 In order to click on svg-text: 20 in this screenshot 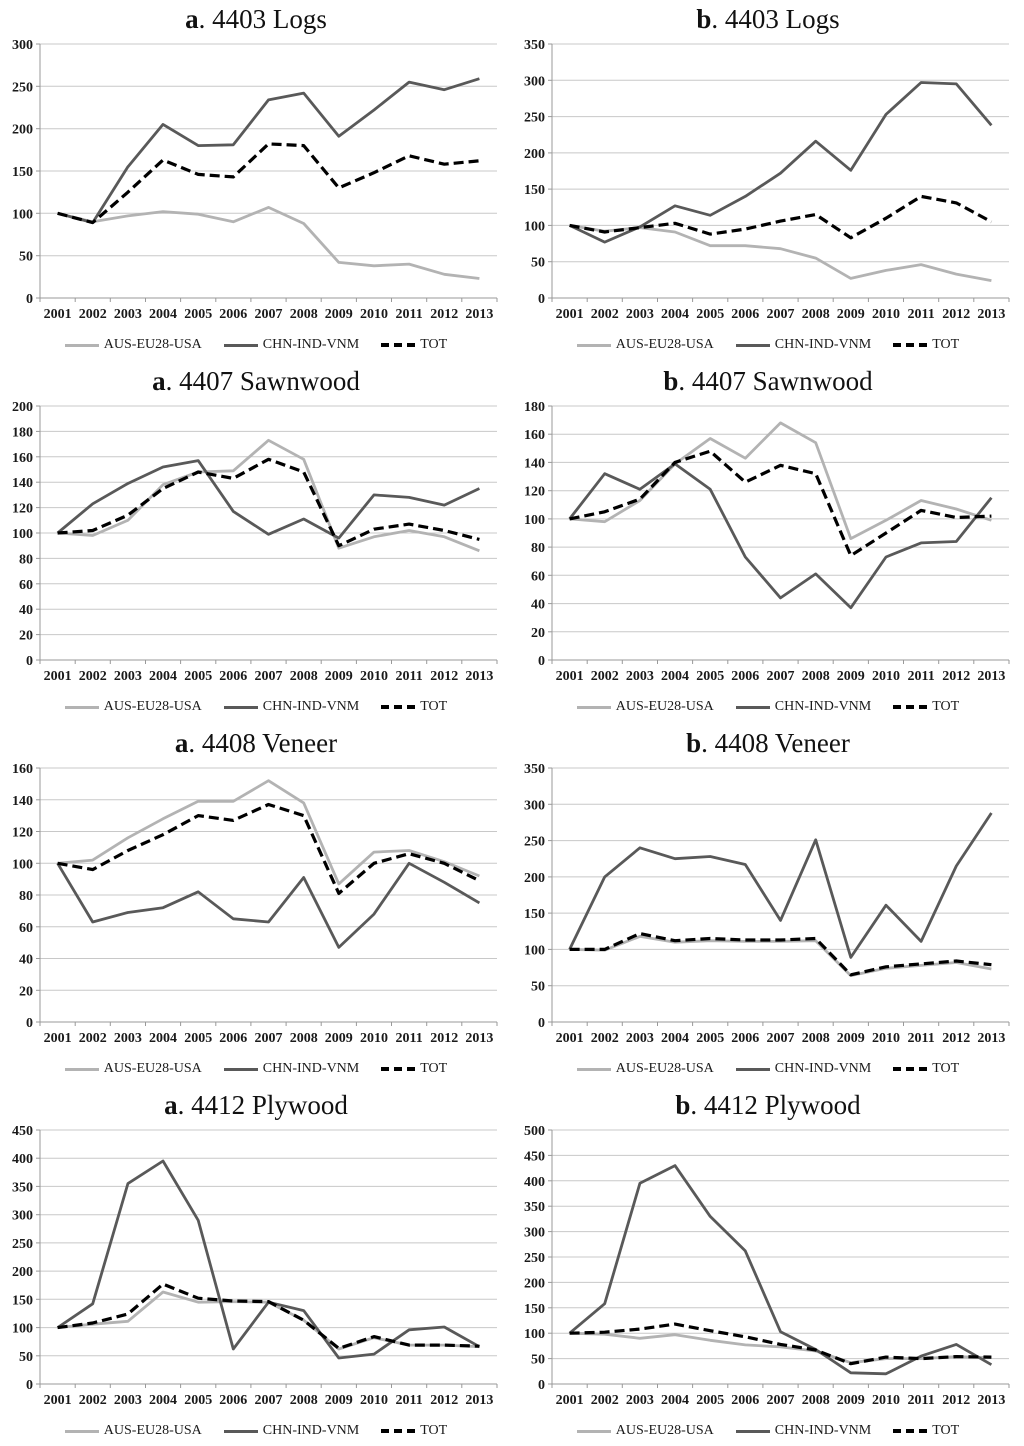, I will do `click(26, 636)`.